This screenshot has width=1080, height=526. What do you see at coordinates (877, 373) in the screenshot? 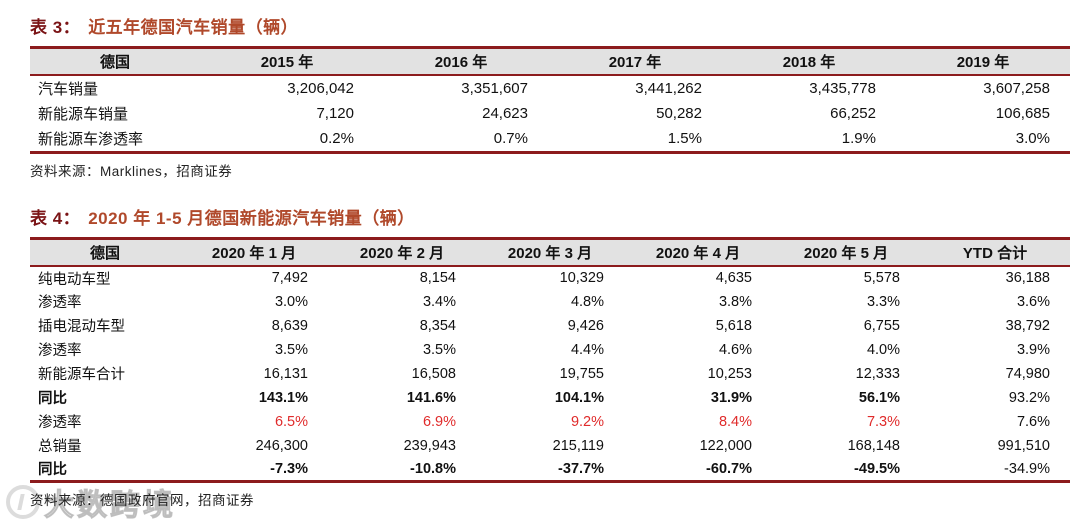
I see `cell: 12,333` at bounding box center [877, 373].